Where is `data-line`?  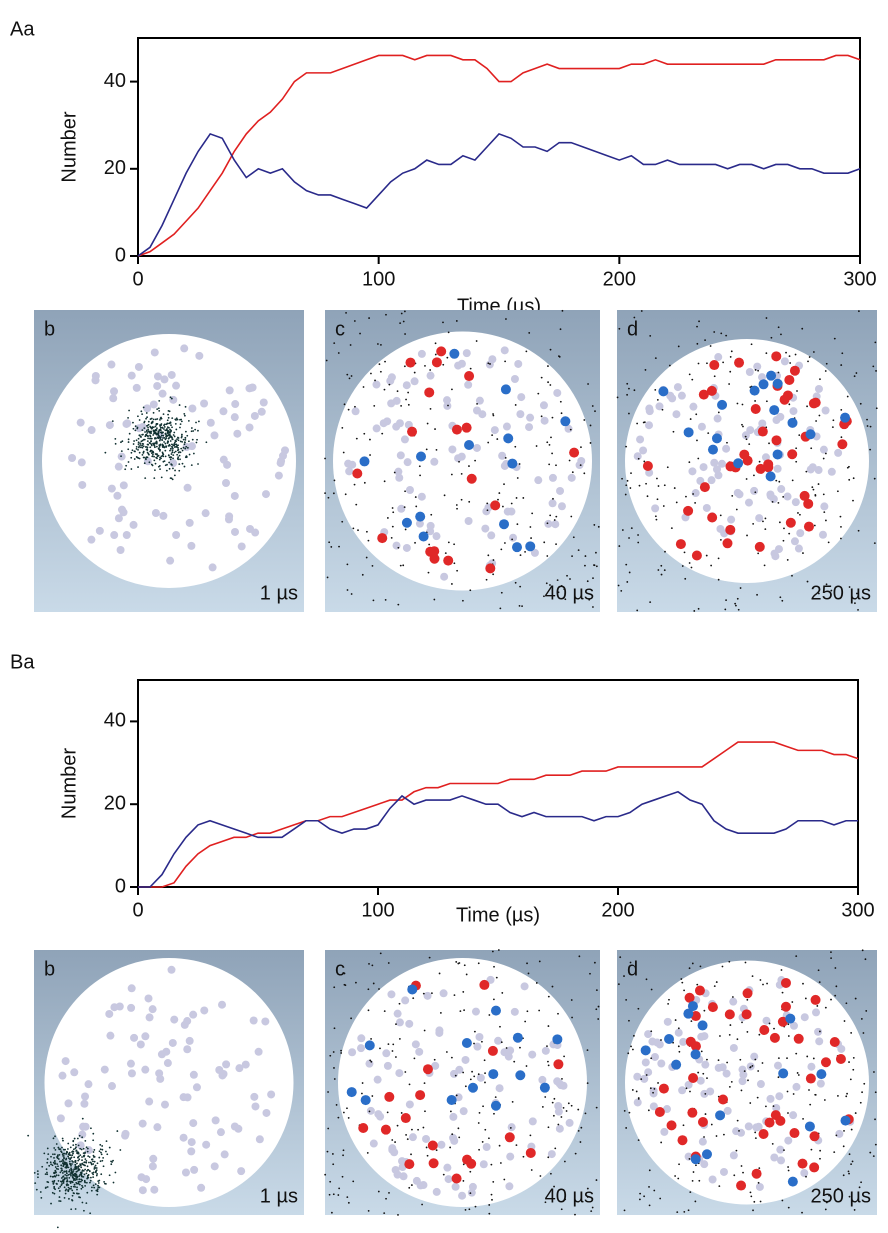
data-line is located at coordinates (498, 814).